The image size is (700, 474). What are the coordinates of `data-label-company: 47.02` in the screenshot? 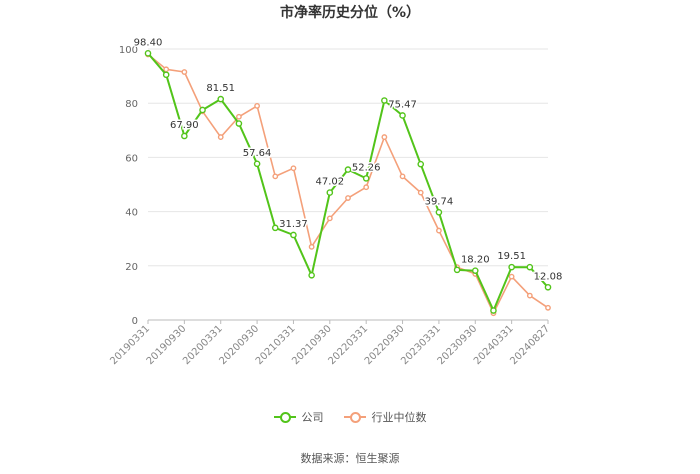 It's located at (329, 182).